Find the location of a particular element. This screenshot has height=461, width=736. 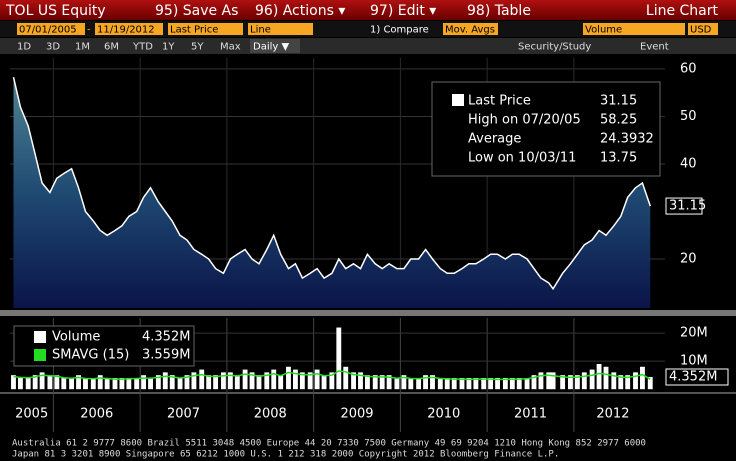

last-tag: 4.352M is located at coordinates (693, 376).